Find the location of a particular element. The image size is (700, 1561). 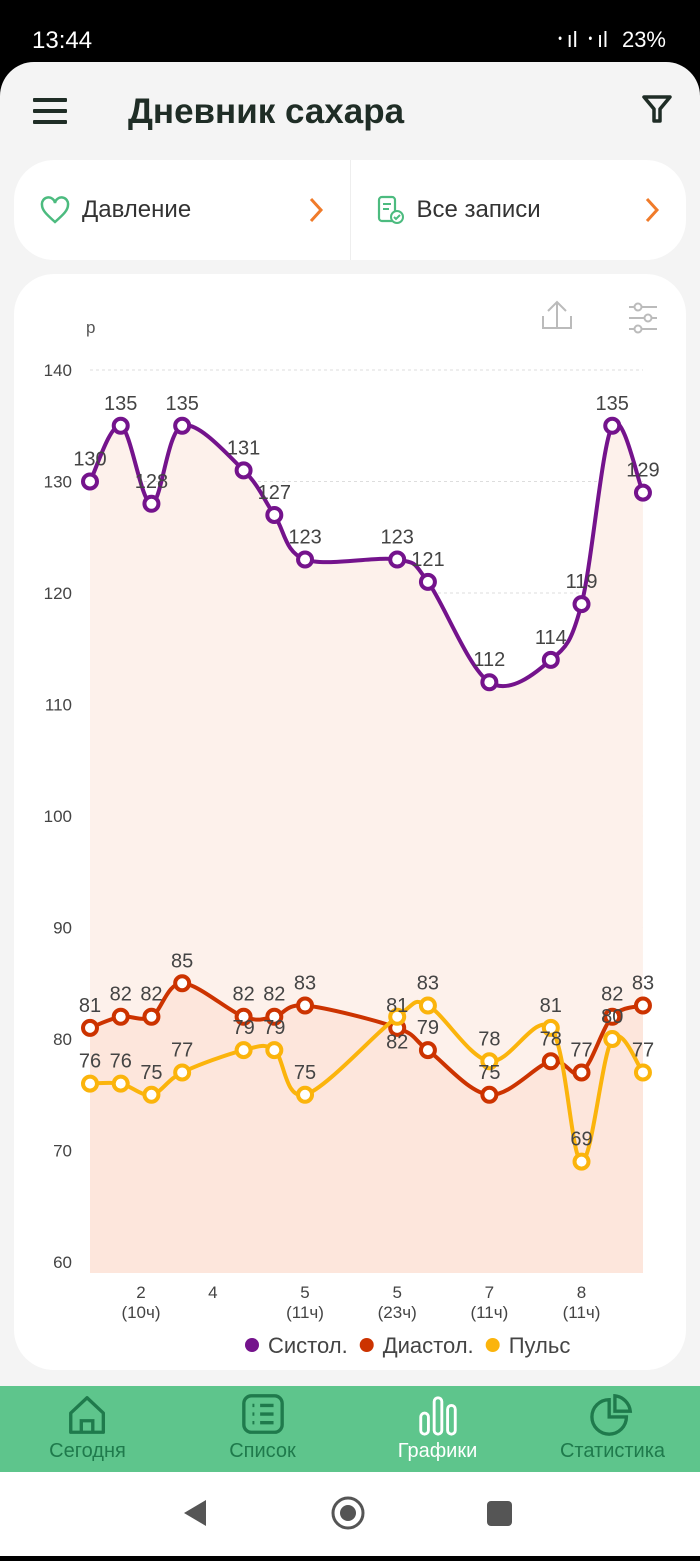

data-label: 114 is located at coordinates (551, 638).